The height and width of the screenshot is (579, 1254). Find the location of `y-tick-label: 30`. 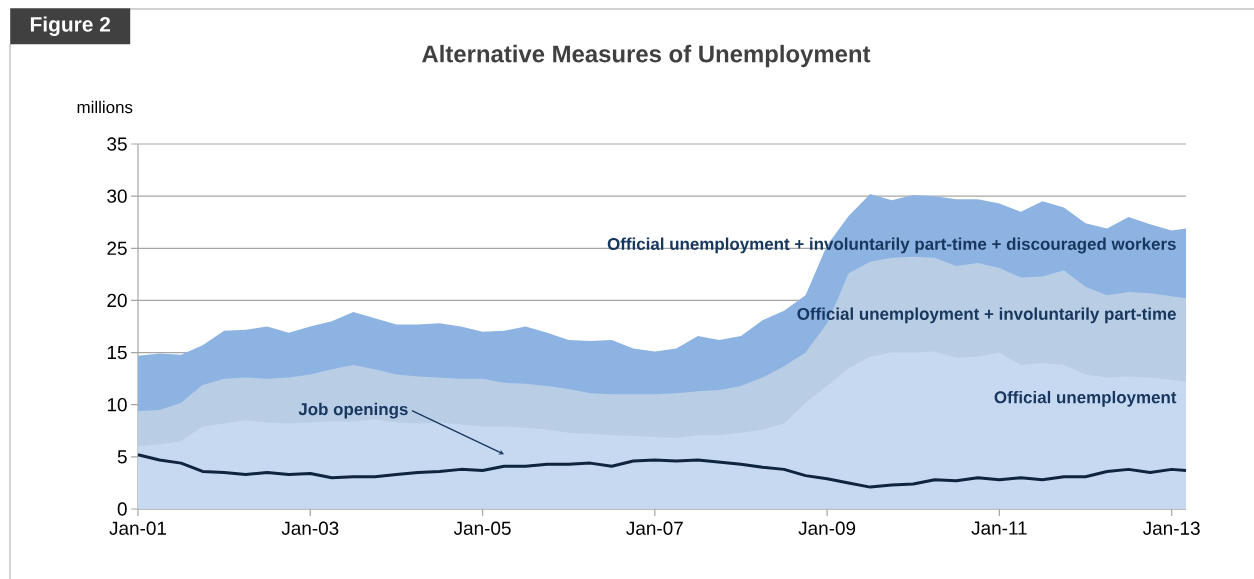

y-tick-label: 30 is located at coordinates (117, 196).